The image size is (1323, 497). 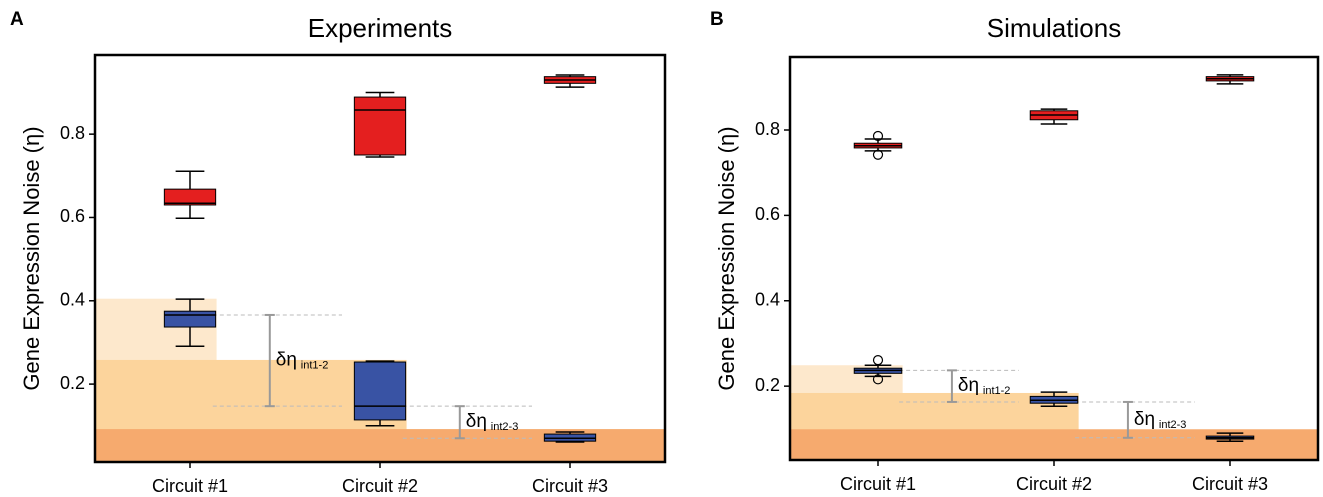 What do you see at coordinates (17, 19) in the screenshot?
I see `panel-label: A` at bounding box center [17, 19].